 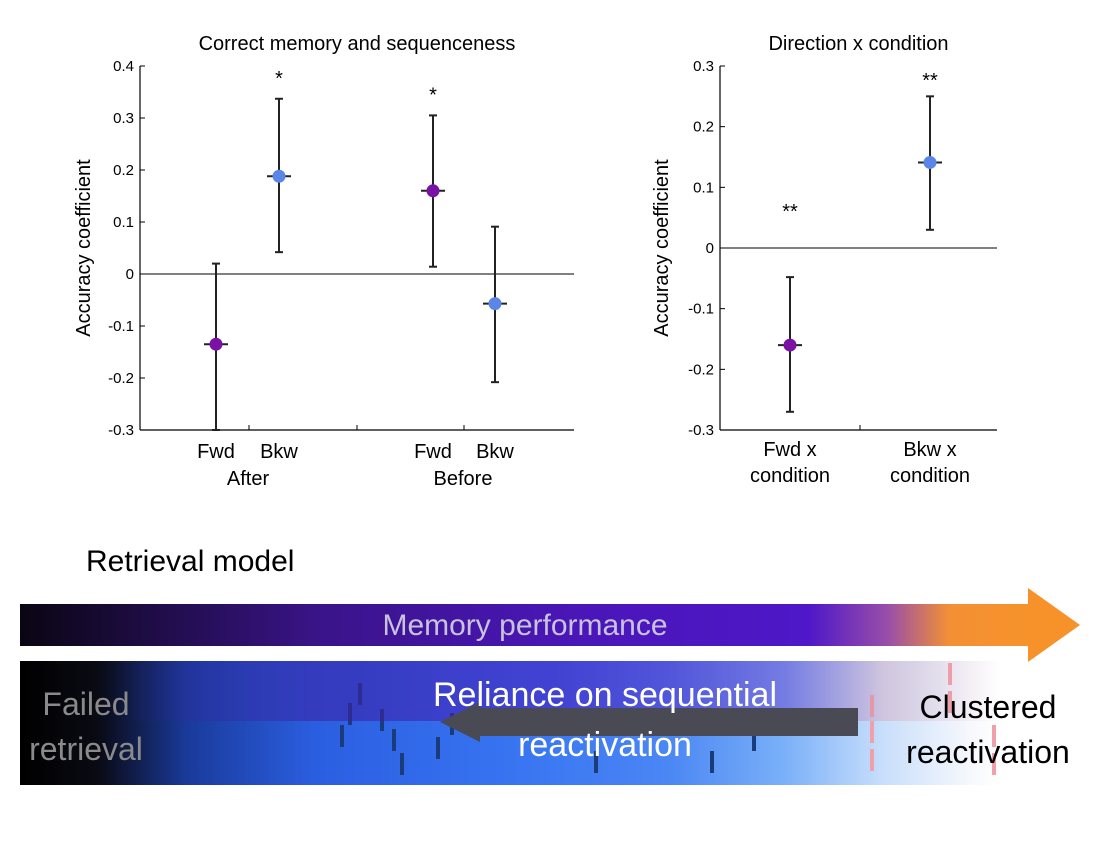 I want to click on memory-performance-arrowhead, so click(x=1054, y=625).